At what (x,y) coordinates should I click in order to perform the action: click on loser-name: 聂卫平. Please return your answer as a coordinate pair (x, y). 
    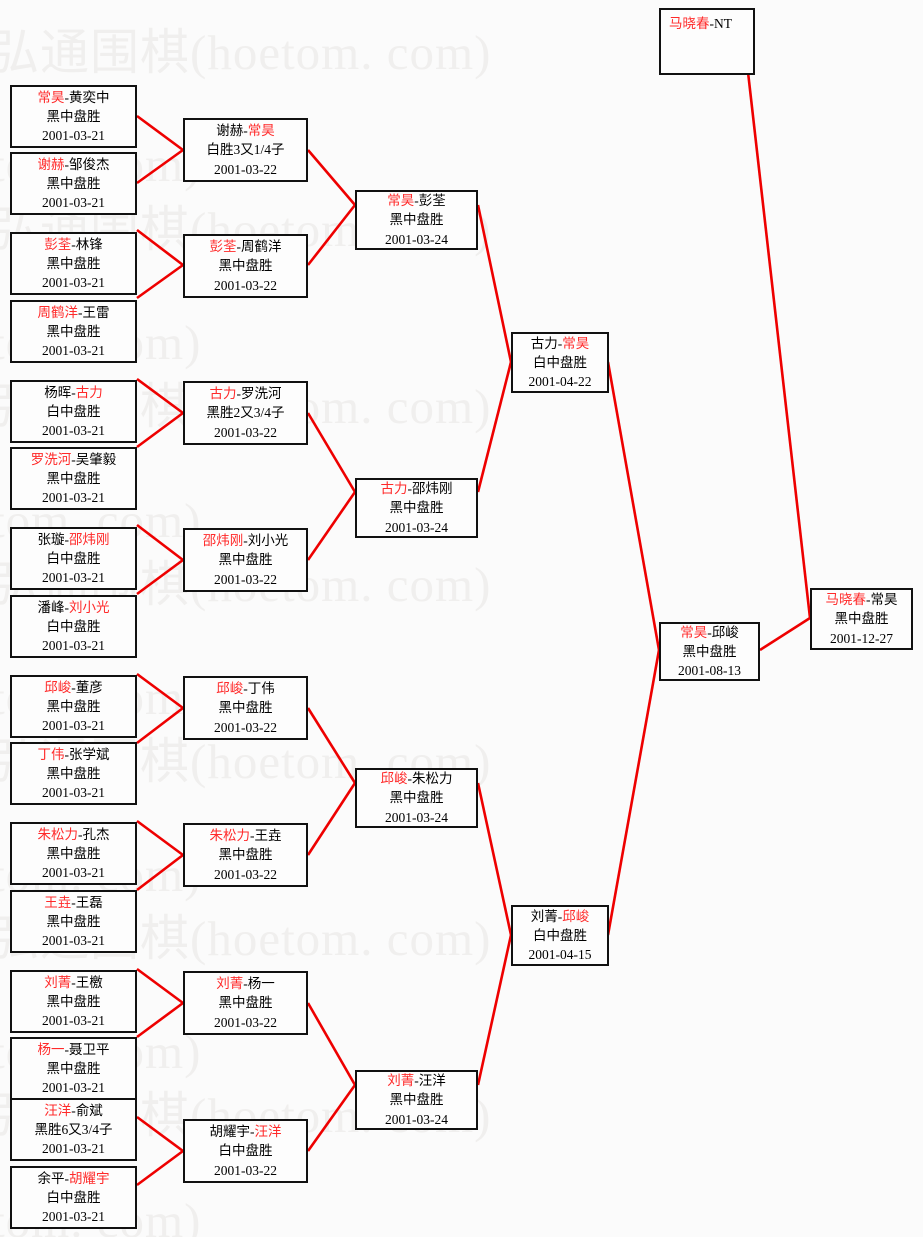
    Looking at the image, I should click on (89, 1049).